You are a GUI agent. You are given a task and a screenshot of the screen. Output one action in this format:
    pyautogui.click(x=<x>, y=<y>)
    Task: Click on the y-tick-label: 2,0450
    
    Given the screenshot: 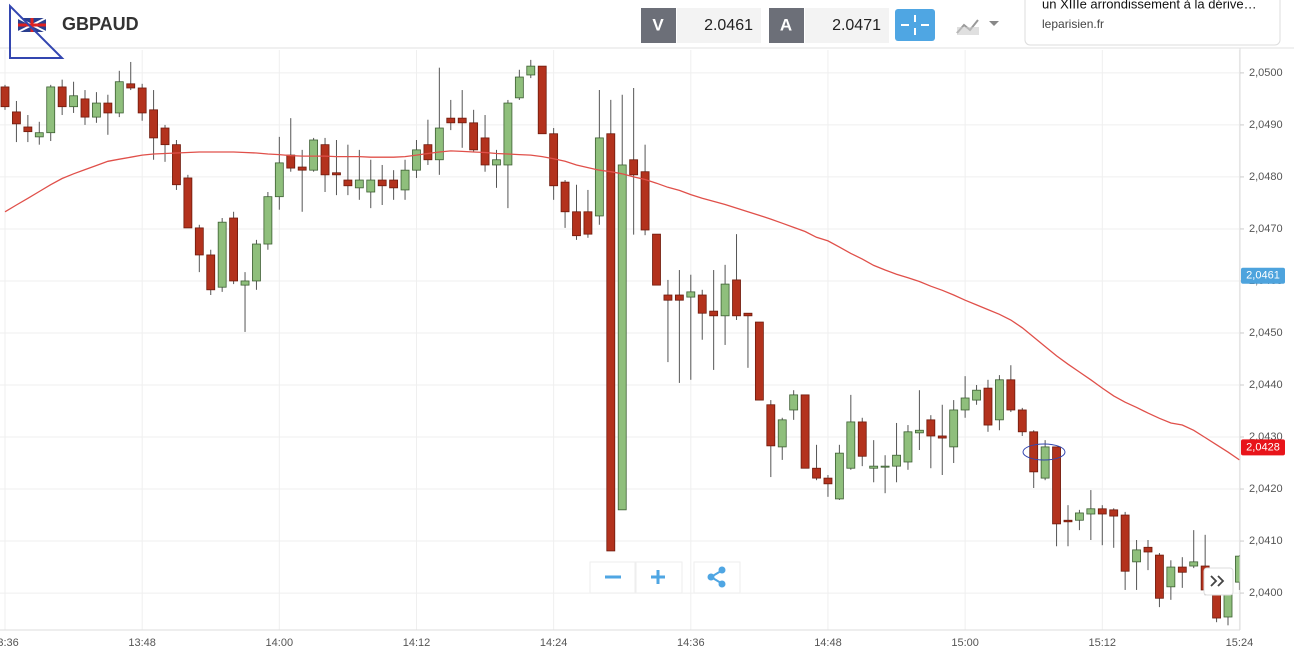 What is the action you would take?
    pyautogui.click(x=1266, y=333)
    